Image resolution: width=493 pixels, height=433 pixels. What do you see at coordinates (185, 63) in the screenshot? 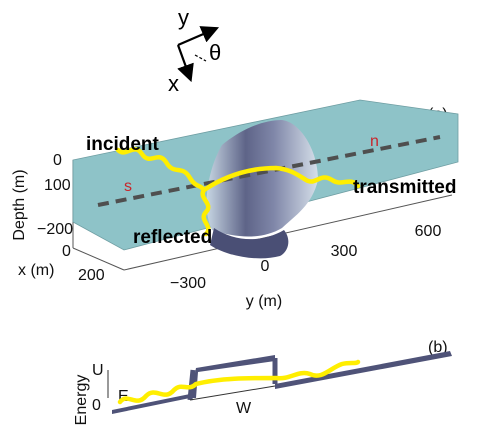
I see `x-axis-arrow` at bounding box center [185, 63].